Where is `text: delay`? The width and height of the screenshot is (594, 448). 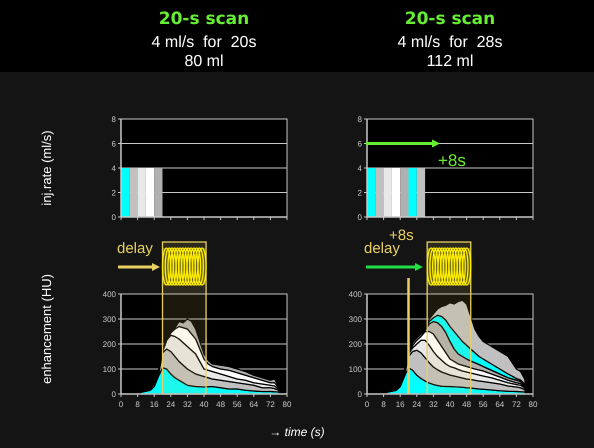
text: delay is located at coordinates (135, 248).